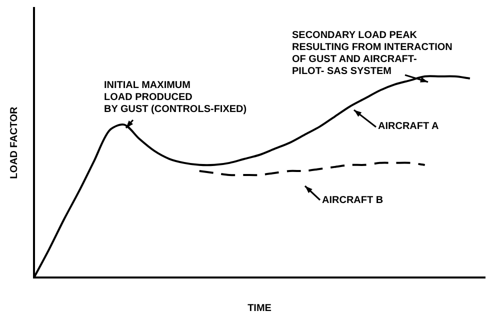 Image resolution: width=488 pixels, height=318 pixels. What do you see at coordinates (175, 98) in the screenshot?
I see `annotation: INITIAL MAXIMUM LOAD PRODUCED BY GUST (CONTROLS-FIXED)` at bounding box center [175, 98].